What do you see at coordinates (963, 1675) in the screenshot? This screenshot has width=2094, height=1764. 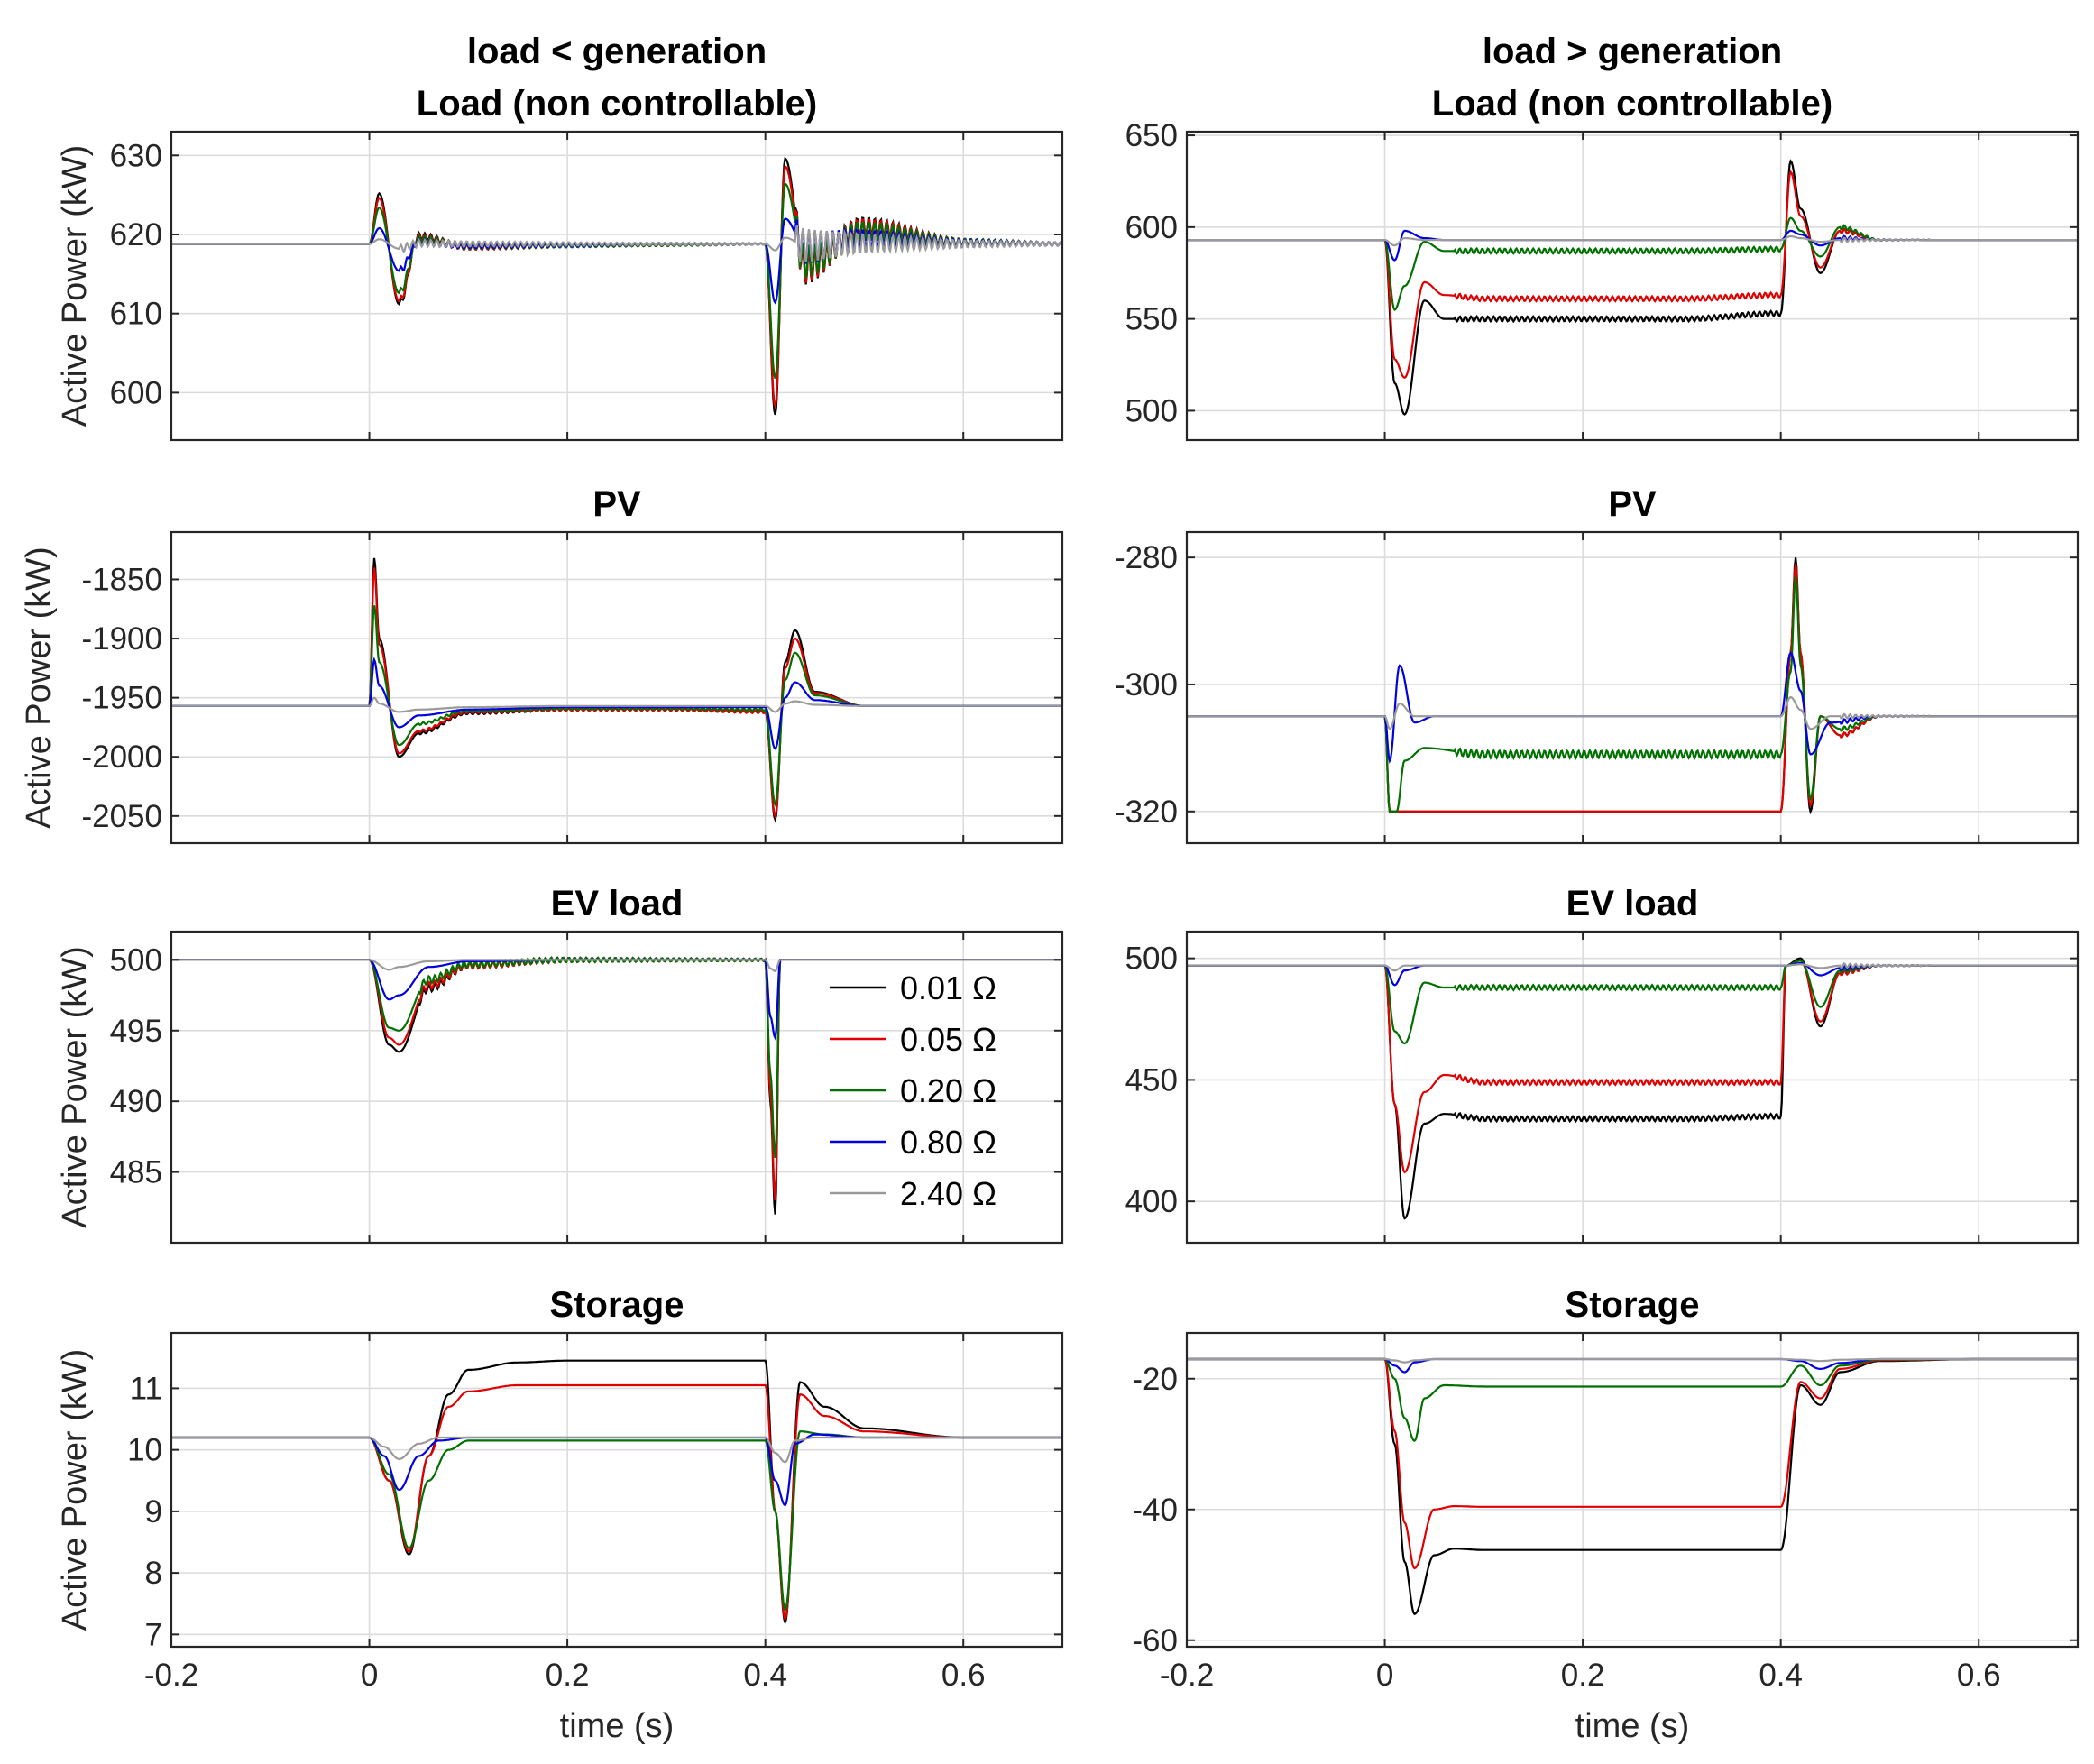 I see `x-tick-label: 0.6` at bounding box center [963, 1675].